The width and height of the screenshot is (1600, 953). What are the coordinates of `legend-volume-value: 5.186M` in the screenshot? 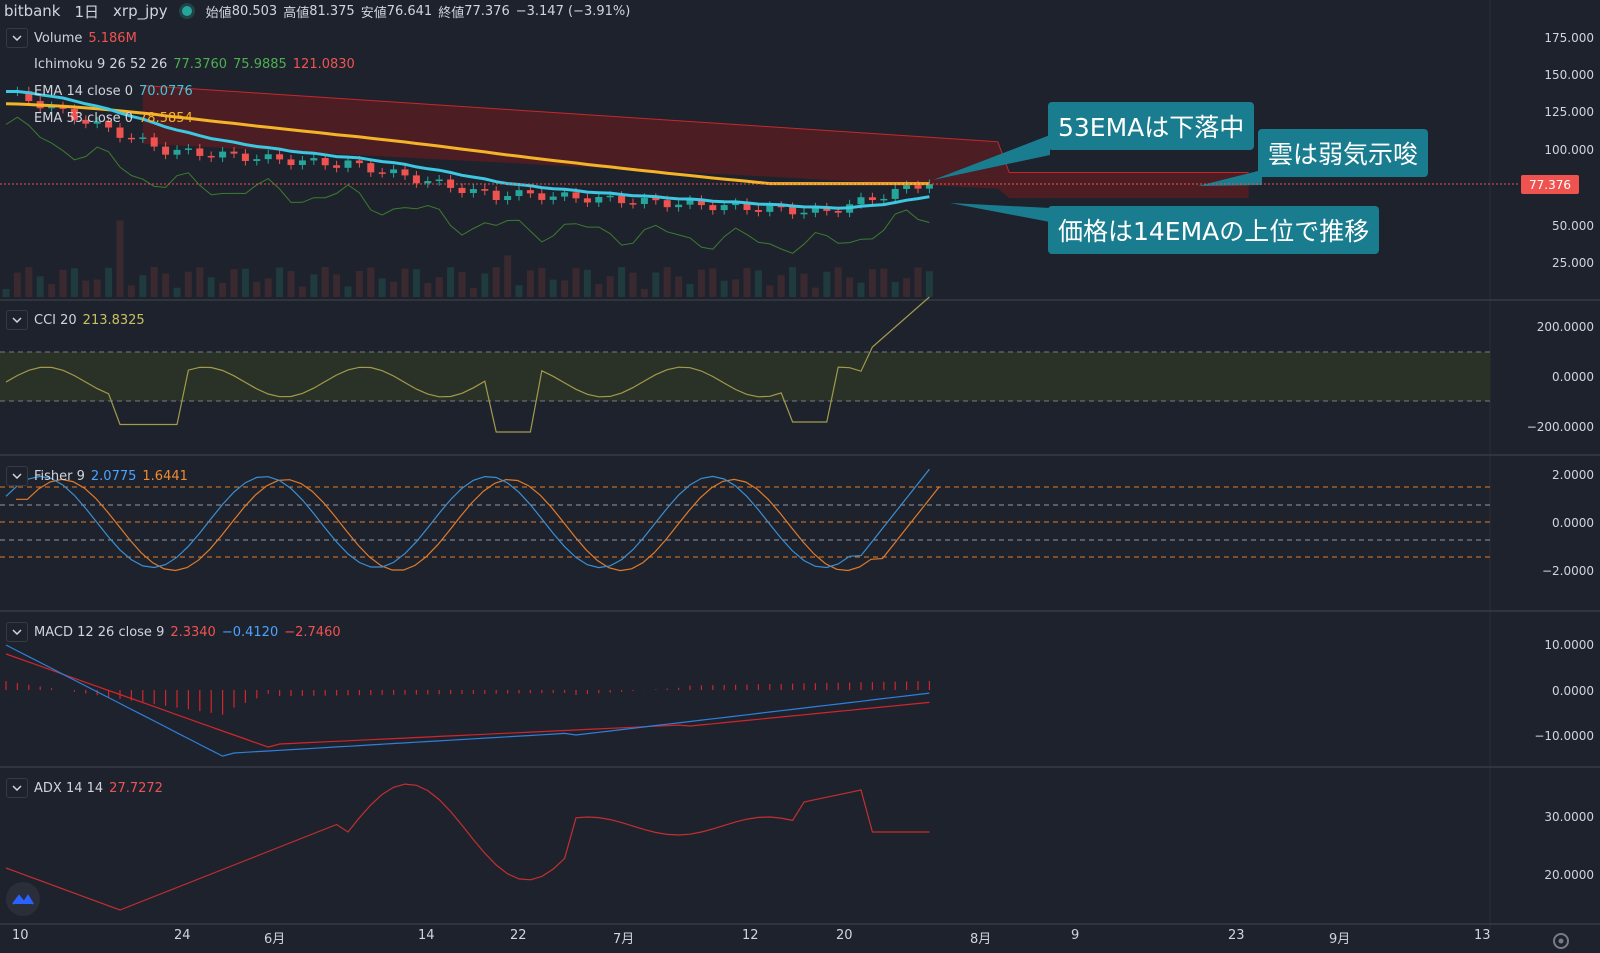 It's located at (112, 38).